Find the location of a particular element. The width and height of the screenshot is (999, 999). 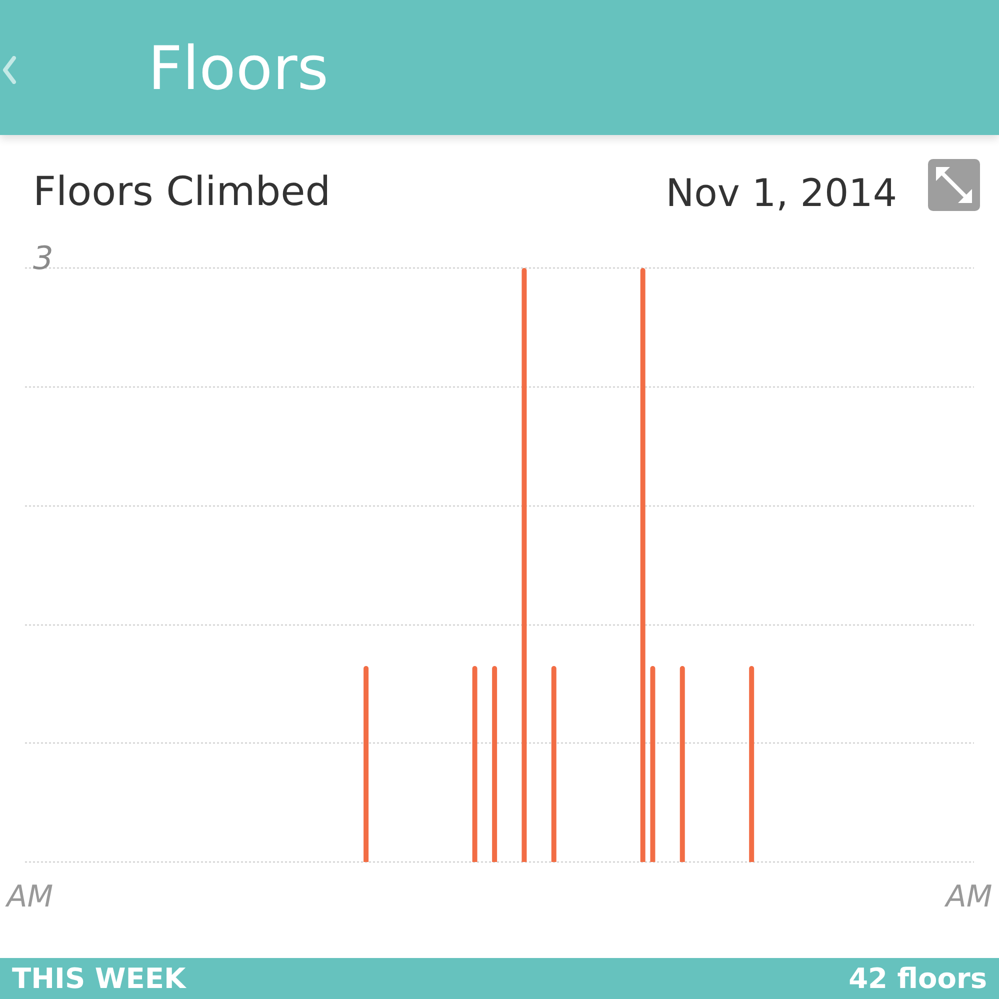

text: 42 floors is located at coordinates (917, 978).